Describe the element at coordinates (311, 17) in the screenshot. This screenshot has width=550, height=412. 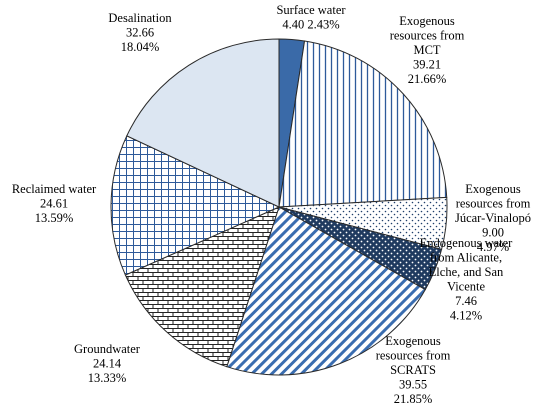
I see `slice-label-1: Surface water 4.40 2.43%` at that location.